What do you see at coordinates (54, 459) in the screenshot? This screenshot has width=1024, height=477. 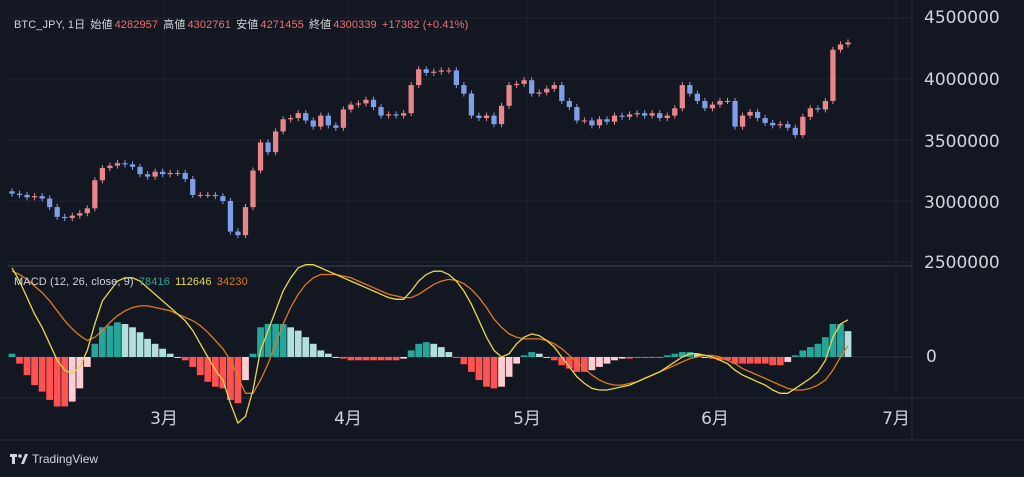 I see `tradingview-brand: TradingView` at bounding box center [54, 459].